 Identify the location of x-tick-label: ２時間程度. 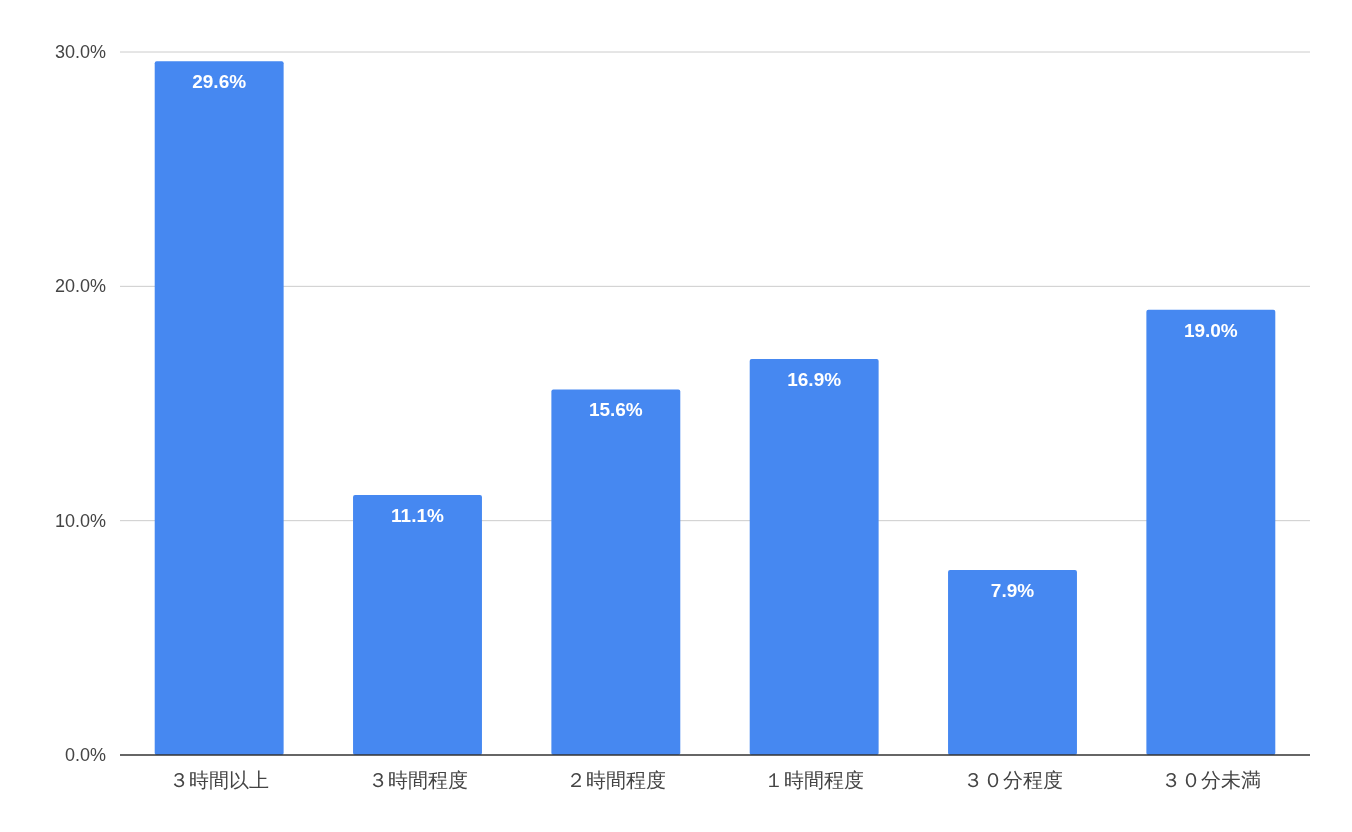
(615, 780).